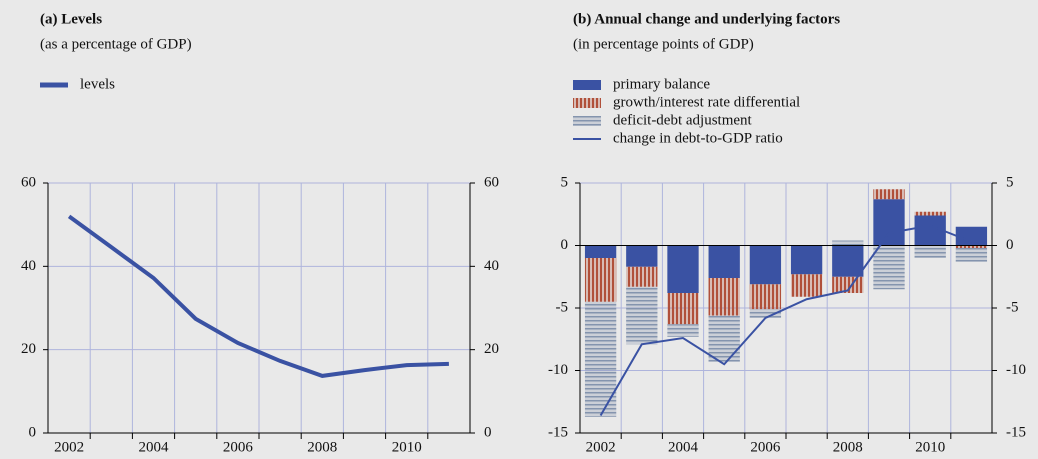 This screenshot has height=459, width=1038. I want to click on chart-subtitle: (as a percentage of GDP), so click(116, 44).